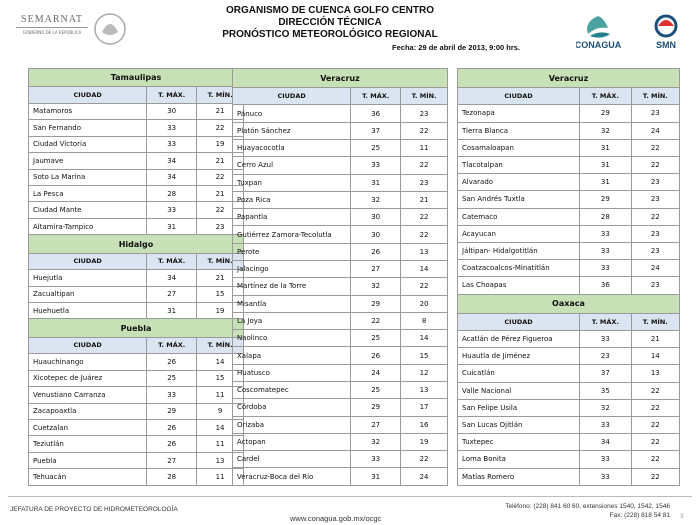  I want to click on city: San Fernando, so click(87, 128).